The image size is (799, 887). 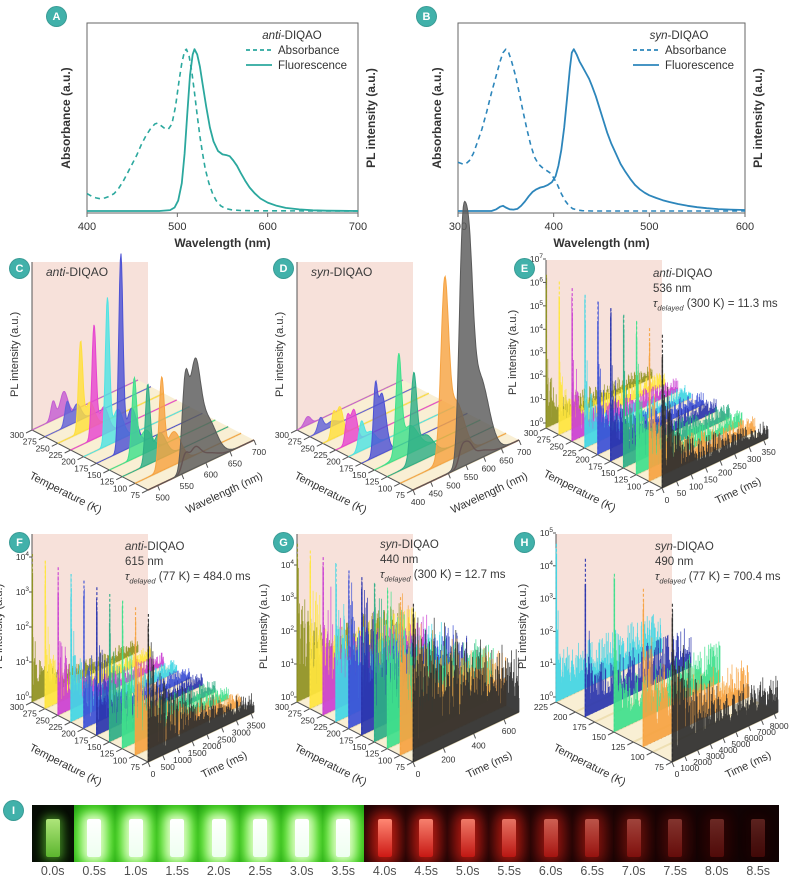 What do you see at coordinates (291, 36) in the screenshot?
I see `legend-title: anti-DIQAO` at bounding box center [291, 36].